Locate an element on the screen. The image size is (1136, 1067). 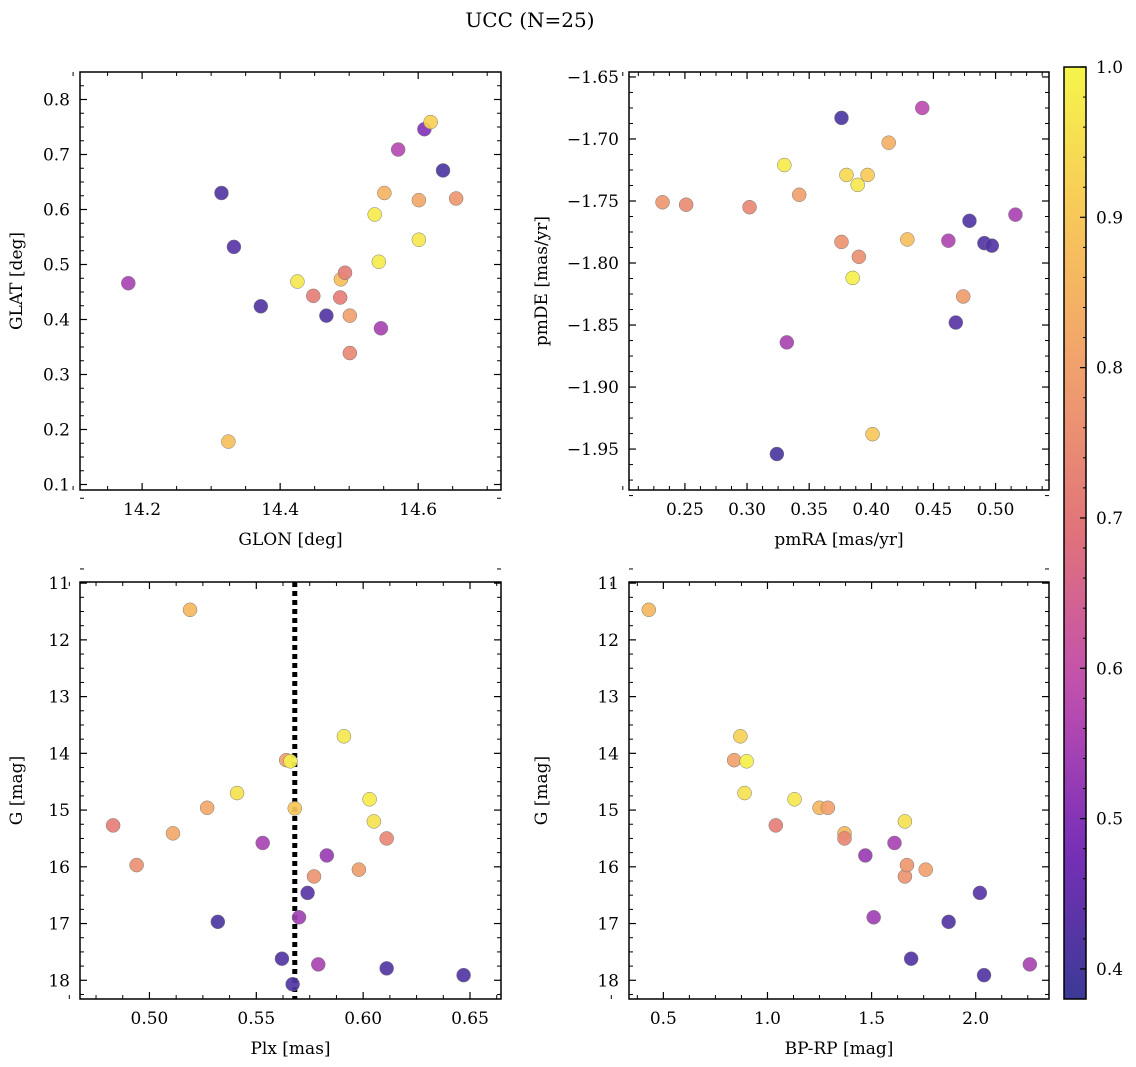
y-axis-label: GLAT [deg] is located at coordinates (17, 281).